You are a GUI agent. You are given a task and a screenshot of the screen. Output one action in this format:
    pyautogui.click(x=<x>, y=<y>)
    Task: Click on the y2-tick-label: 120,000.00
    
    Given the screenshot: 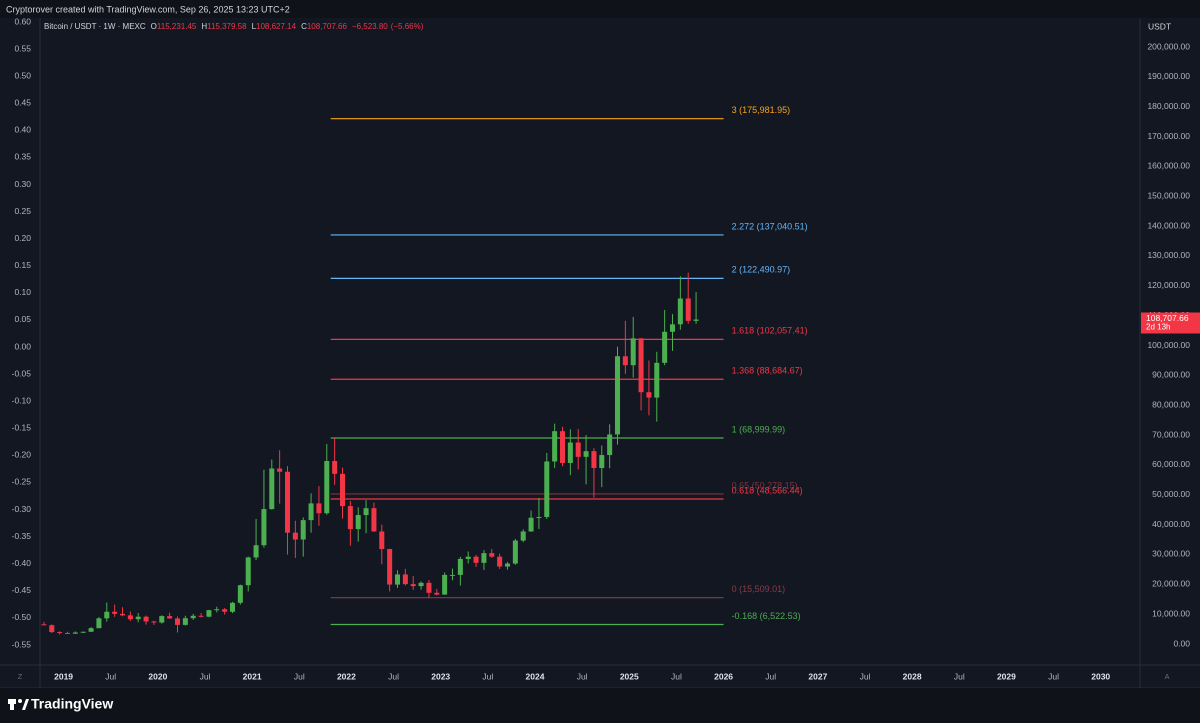 What is the action you would take?
    pyautogui.click(x=1168, y=285)
    